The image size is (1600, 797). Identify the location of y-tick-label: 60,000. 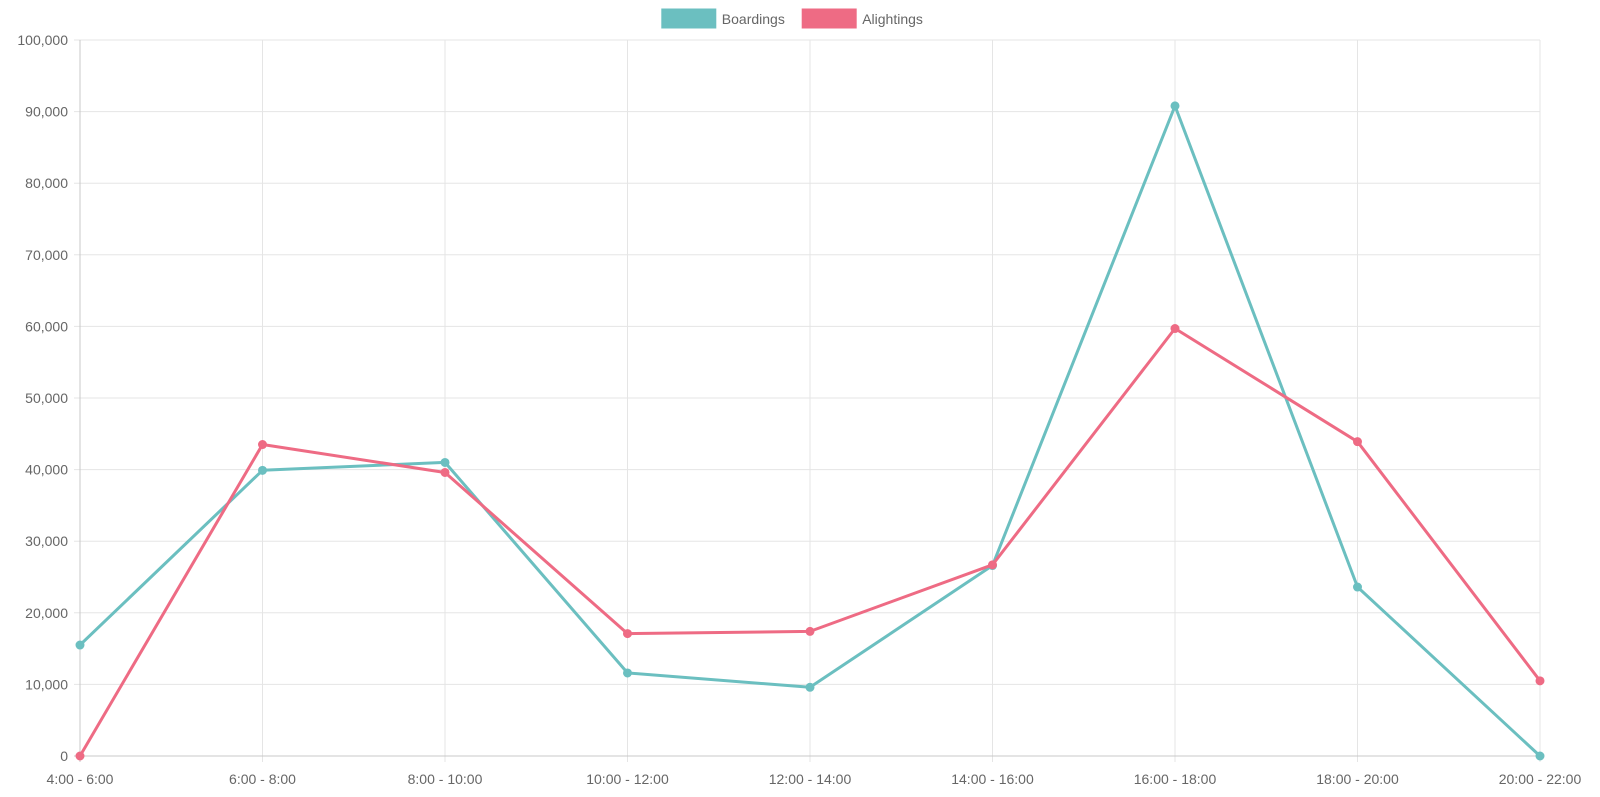
(46, 326).